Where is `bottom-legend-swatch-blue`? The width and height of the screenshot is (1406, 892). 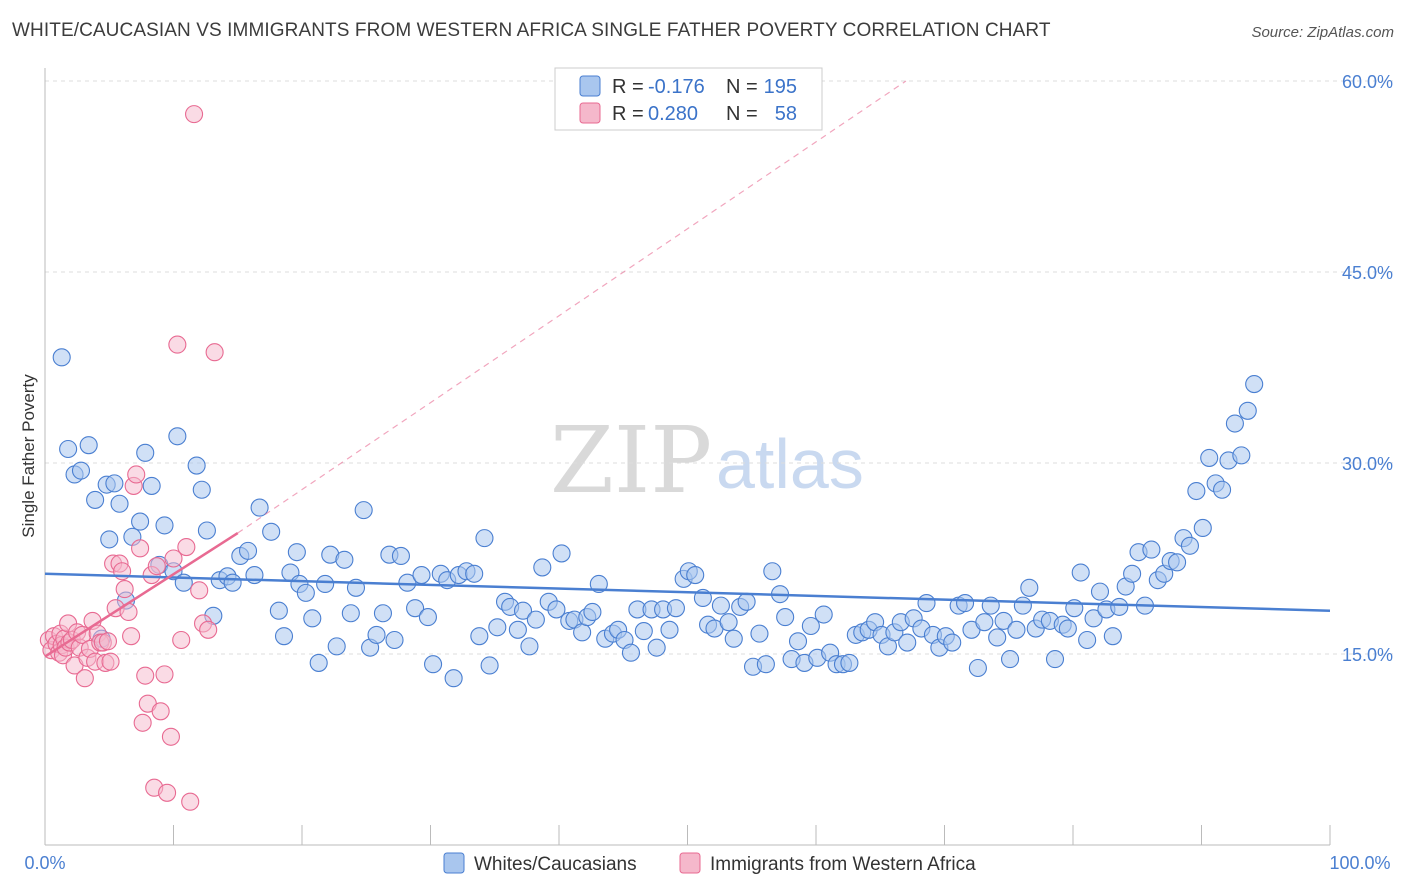
bottom-legend-swatch-blue is located at coordinates (454, 863).